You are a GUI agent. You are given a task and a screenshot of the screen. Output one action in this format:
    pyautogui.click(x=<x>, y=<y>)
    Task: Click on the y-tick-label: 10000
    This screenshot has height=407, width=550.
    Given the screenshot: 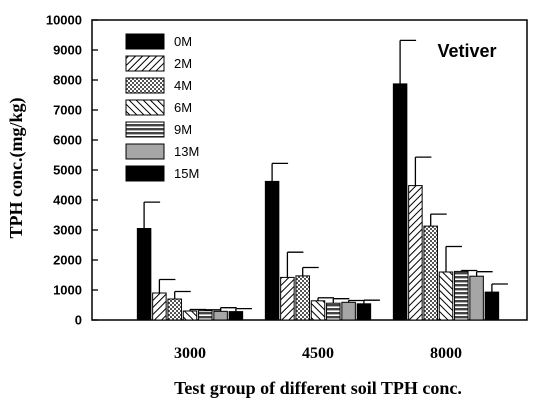 What is the action you would take?
    pyautogui.click(x=64, y=20)
    